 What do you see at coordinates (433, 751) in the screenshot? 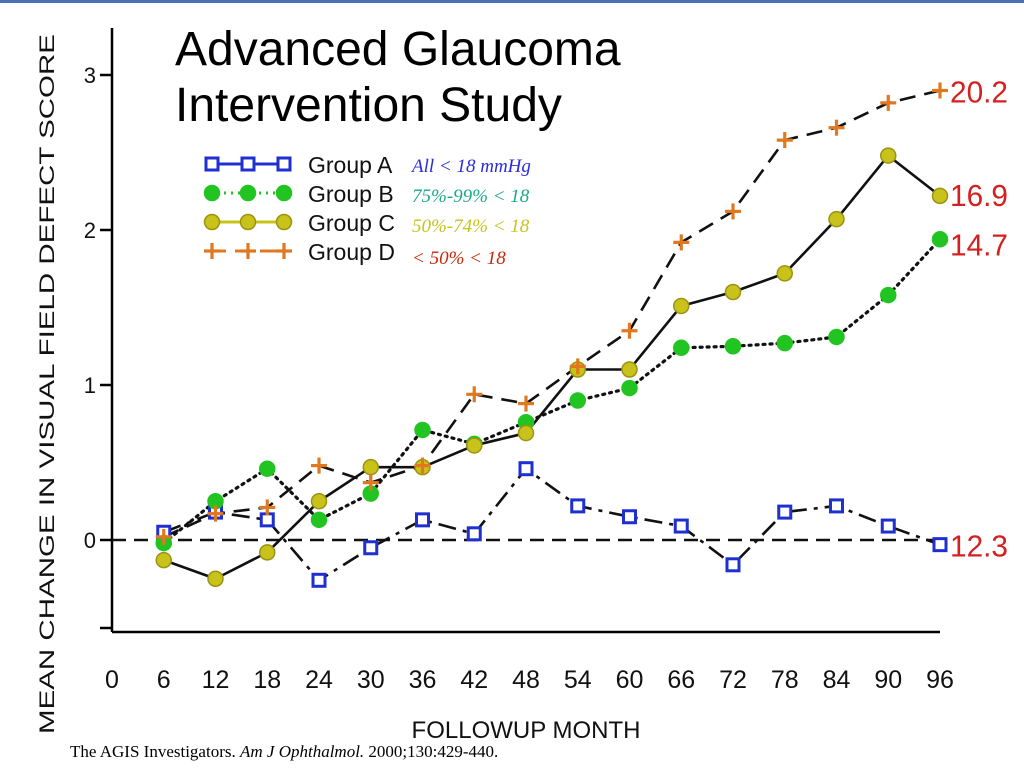
I see `citation-reference: 2000;130:429-440.` at bounding box center [433, 751].